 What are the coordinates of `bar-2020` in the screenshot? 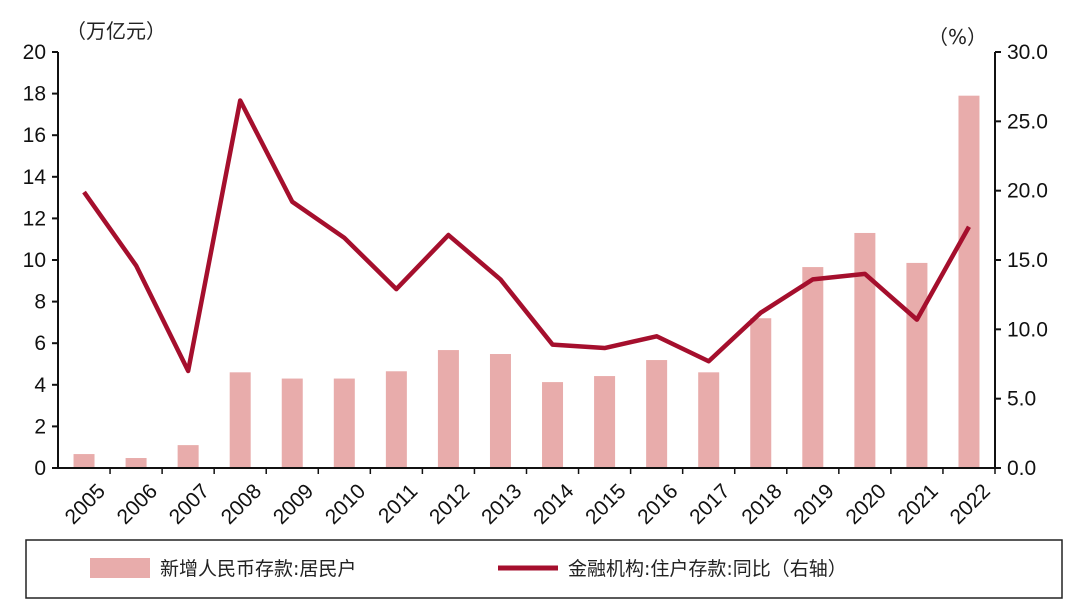 It's located at (865, 350).